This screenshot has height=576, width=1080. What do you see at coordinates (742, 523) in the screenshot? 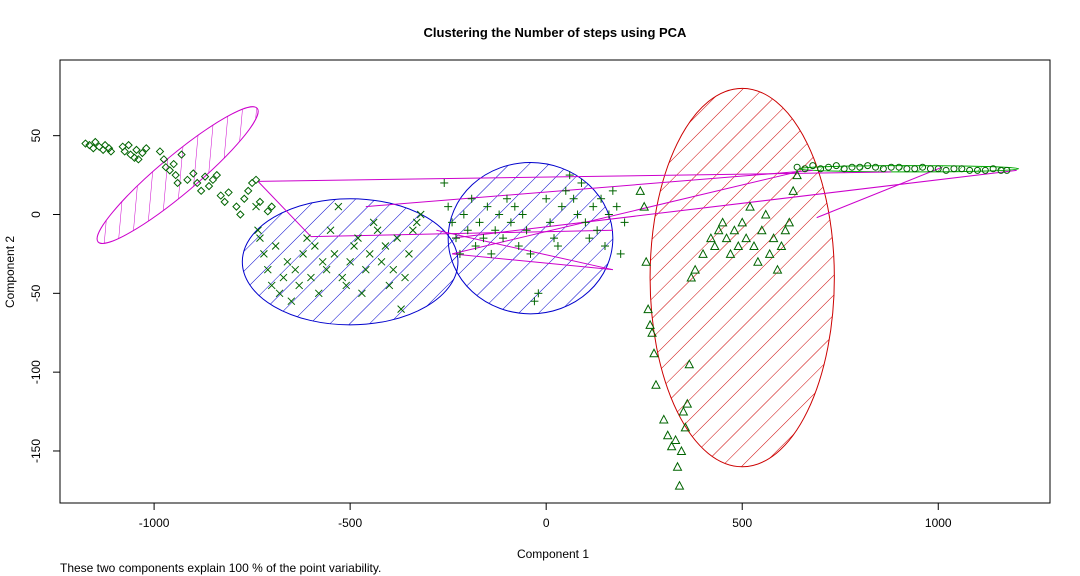
I see `x-tick-label: 500` at bounding box center [742, 523].